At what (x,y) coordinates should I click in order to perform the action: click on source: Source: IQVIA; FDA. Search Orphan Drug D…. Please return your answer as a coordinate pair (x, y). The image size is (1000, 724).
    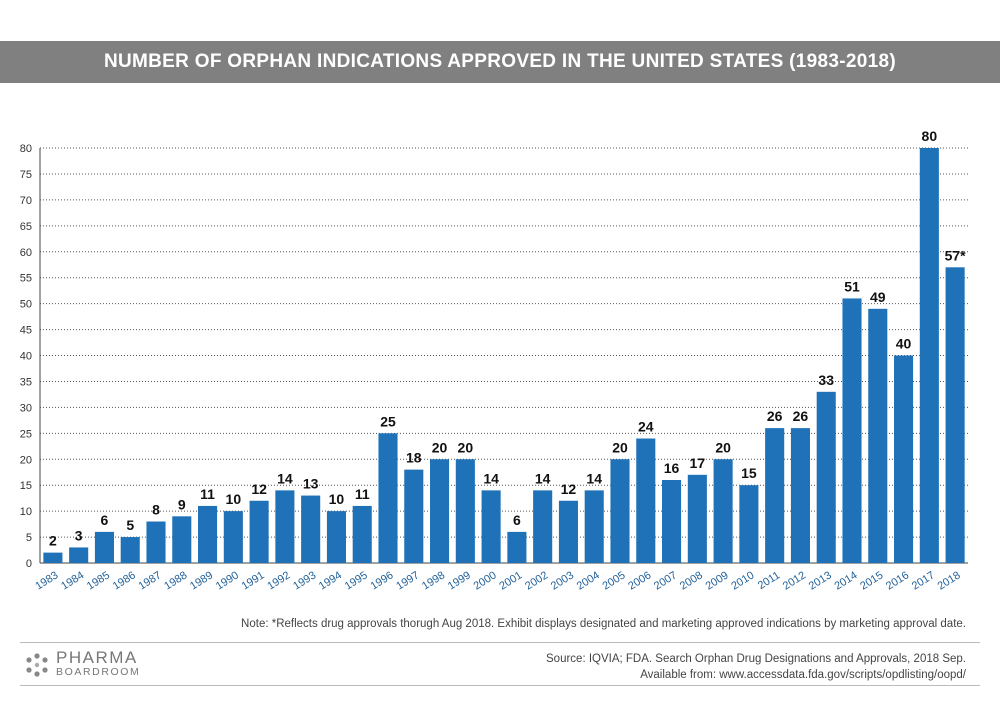
    Looking at the image, I should click on (756, 667).